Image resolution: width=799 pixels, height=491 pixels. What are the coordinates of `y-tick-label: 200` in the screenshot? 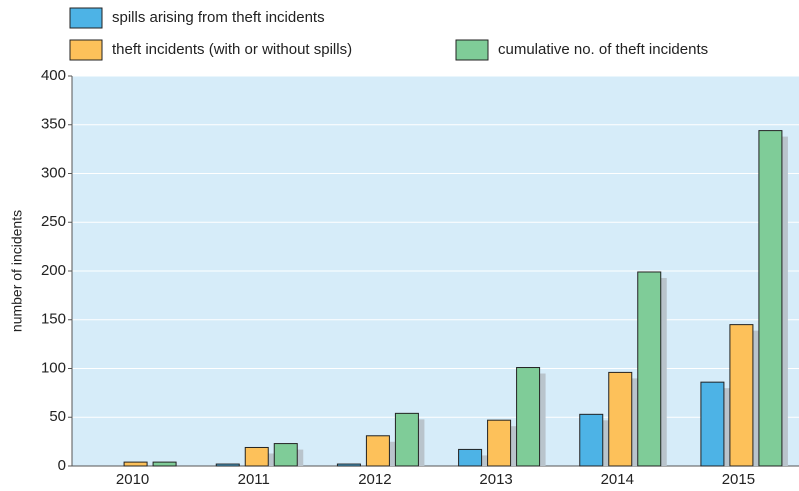 It's located at (53, 270).